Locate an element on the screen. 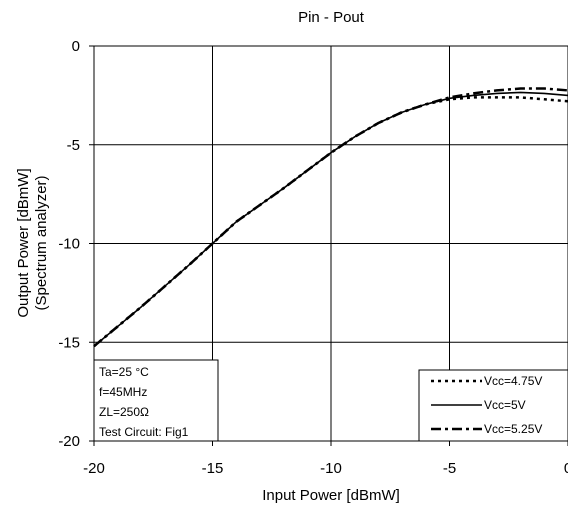 This screenshot has height=510, width=568. legend: Vcc=4.75V Vcc=5V Vcc=5.25V is located at coordinates (493, 405).